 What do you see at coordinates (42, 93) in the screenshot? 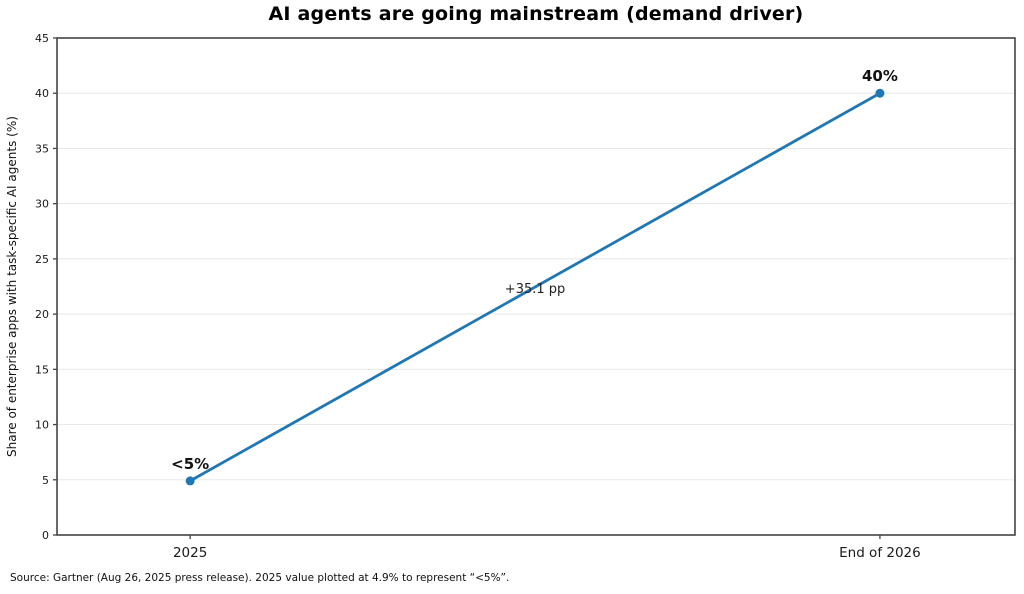
I see `y-tick-label: 40` at bounding box center [42, 93].